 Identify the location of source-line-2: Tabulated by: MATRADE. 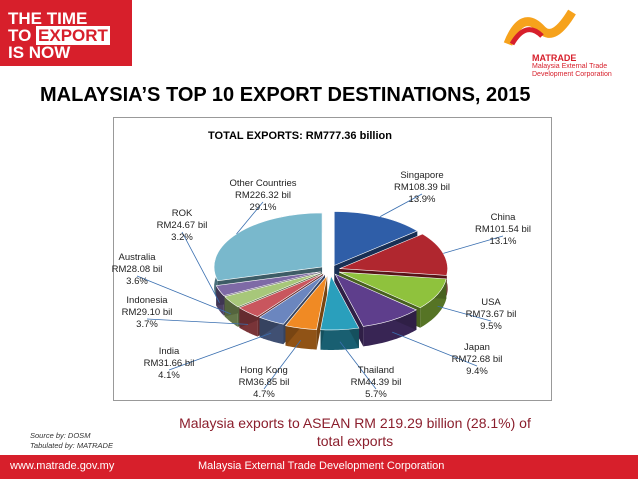
(71, 445).